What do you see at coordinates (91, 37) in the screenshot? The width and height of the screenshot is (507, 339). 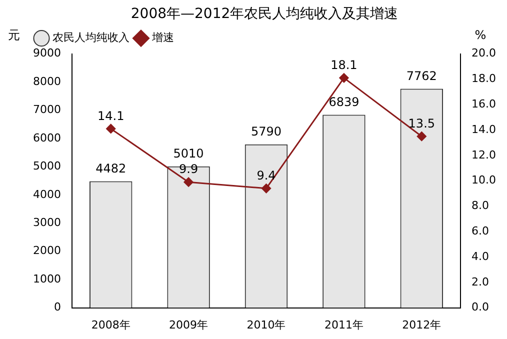 I see `legend-label: 农民人均纯收入` at bounding box center [91, 37].